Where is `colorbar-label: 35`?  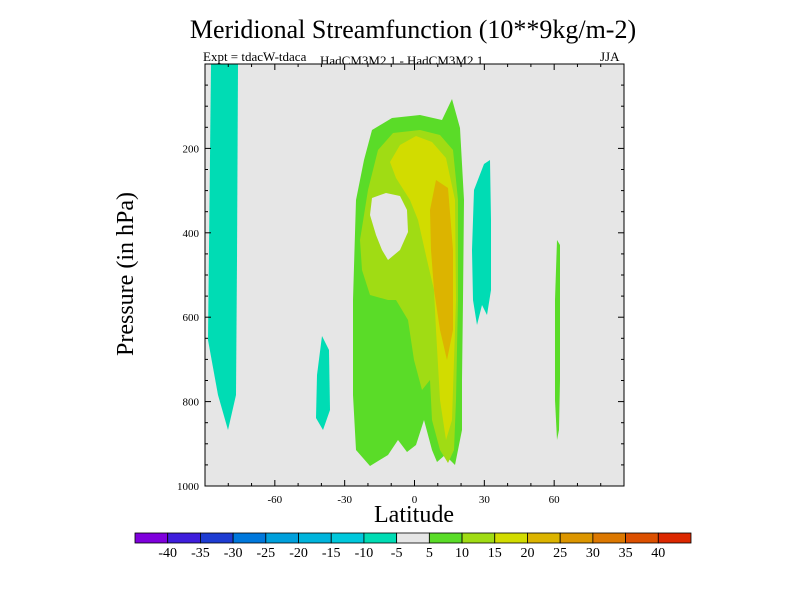
colorbar-label: 35 is located at coordinates (626, 553).